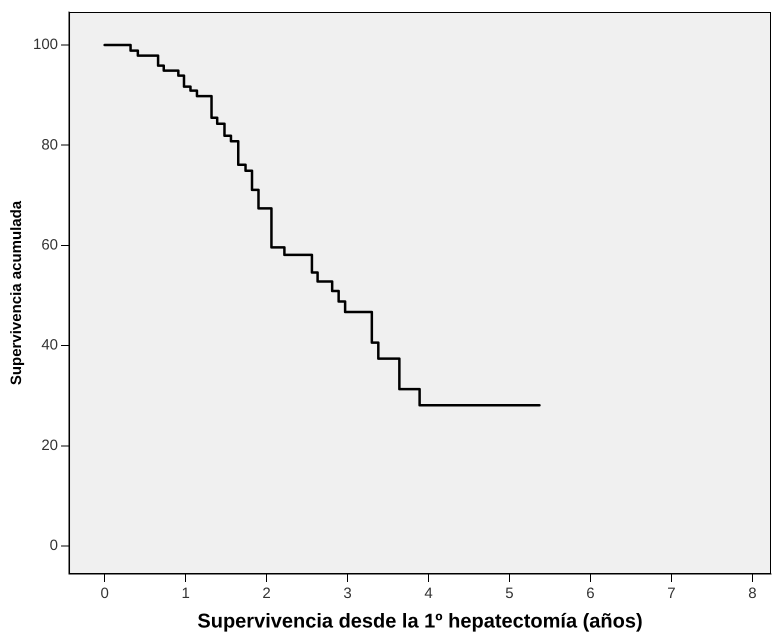 The width and height of the screenshot is (779, 640). Describe the element at coordinates (54, 545) in the screenshot. I see `y-tick-label: 0` at that location.